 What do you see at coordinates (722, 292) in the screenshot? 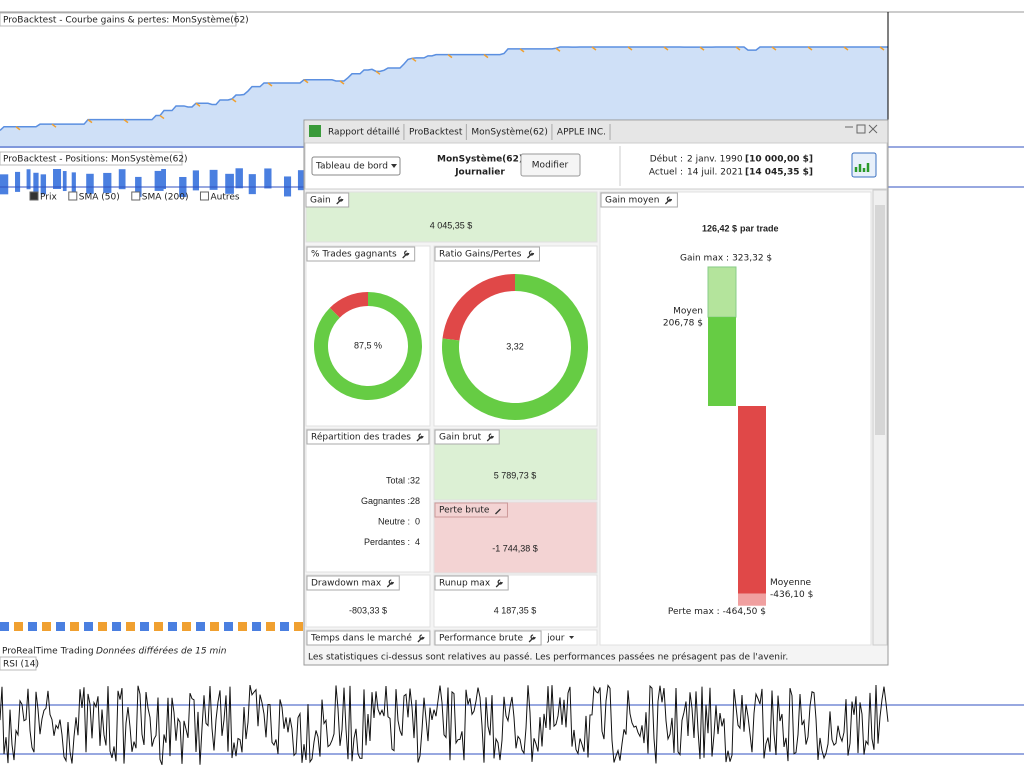
I see `gain-max-bar` at bounding box center [722, 292].